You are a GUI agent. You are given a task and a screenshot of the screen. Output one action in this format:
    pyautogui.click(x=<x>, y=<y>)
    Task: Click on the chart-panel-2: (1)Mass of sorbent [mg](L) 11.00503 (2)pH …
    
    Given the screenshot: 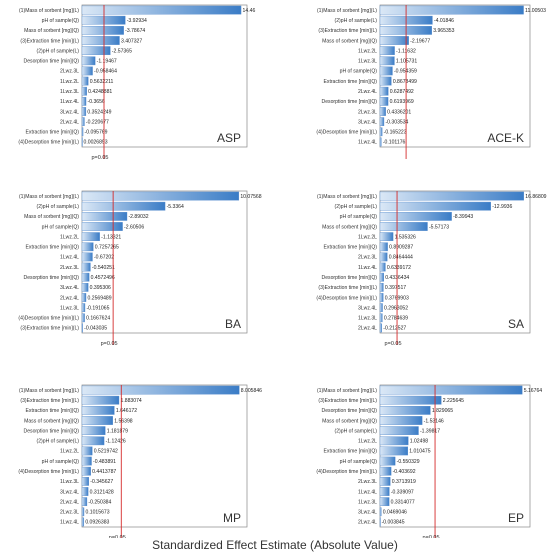 What is the action you would take?
    pyautogui.click(x=431, y=81)
    